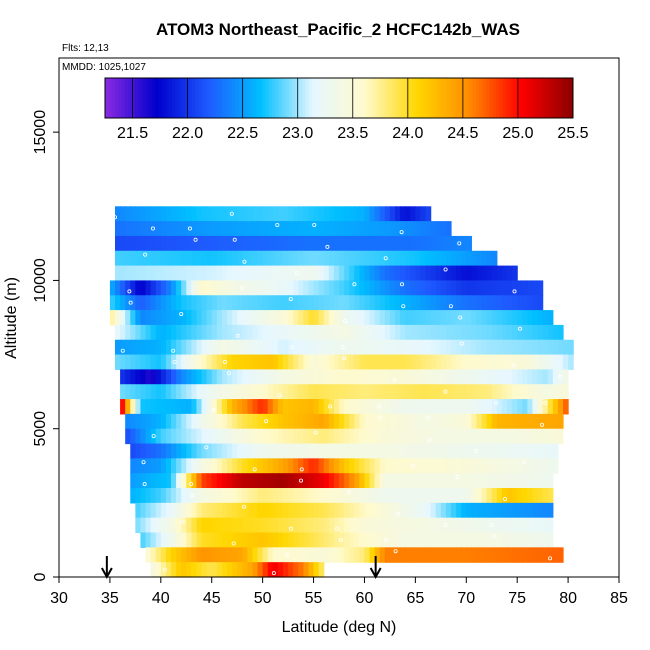 This screenshot has width=650, height=650. Describe the element at coordinates (11, 318) in the screenshot. I see `y-axis-label: Altitude (m)` at that location.